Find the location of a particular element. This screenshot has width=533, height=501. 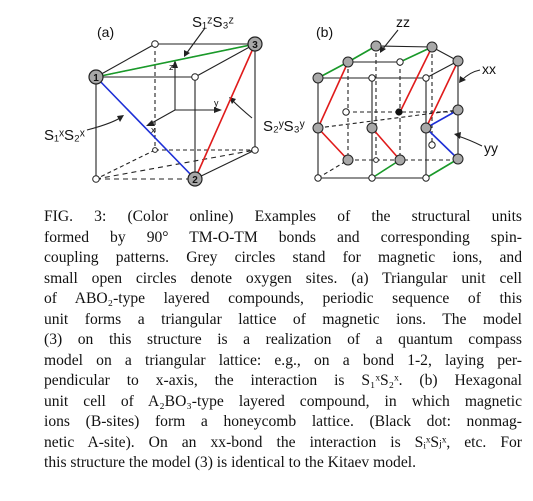

panel-a-label: (a) is located at coordinates (105, 32).